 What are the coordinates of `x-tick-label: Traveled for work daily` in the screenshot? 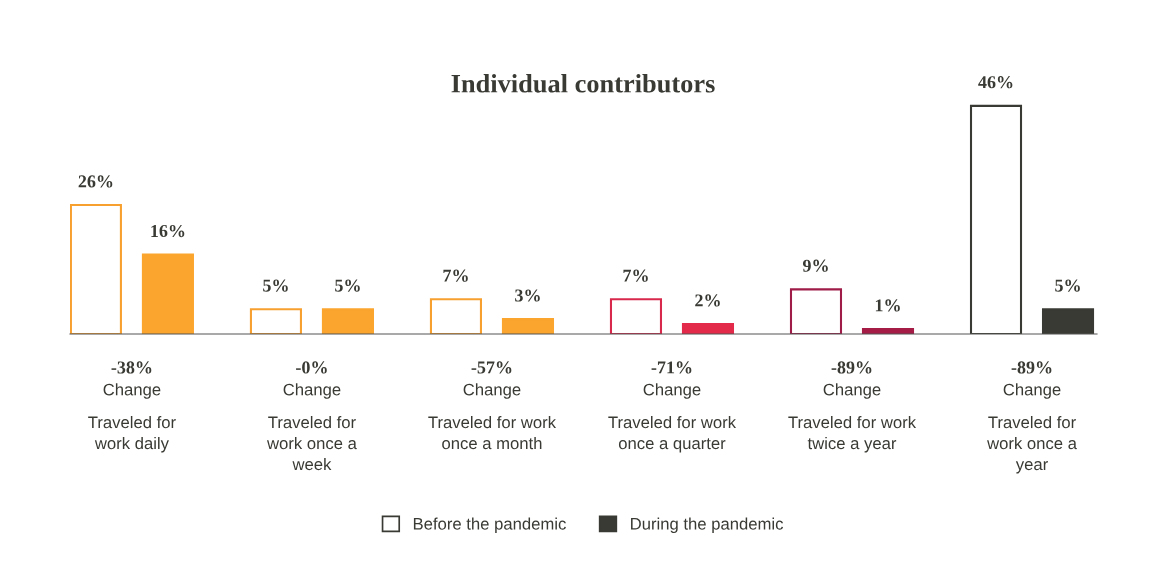 It's located at (132, 434).